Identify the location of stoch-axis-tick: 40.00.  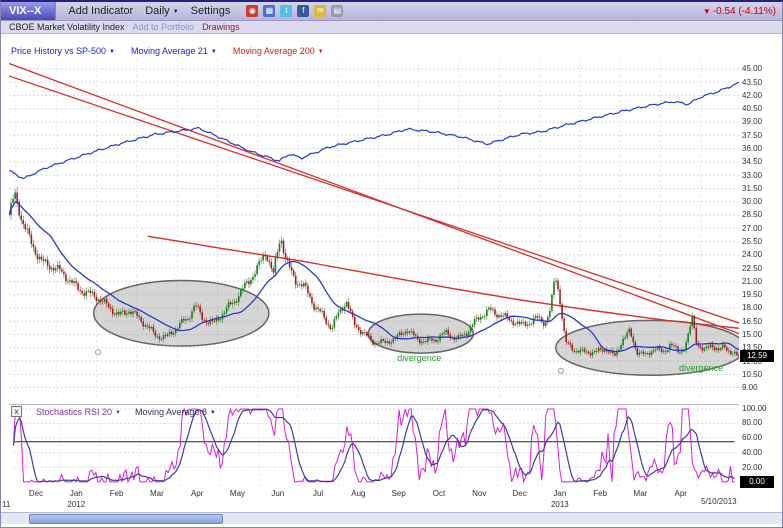
(752, 452).